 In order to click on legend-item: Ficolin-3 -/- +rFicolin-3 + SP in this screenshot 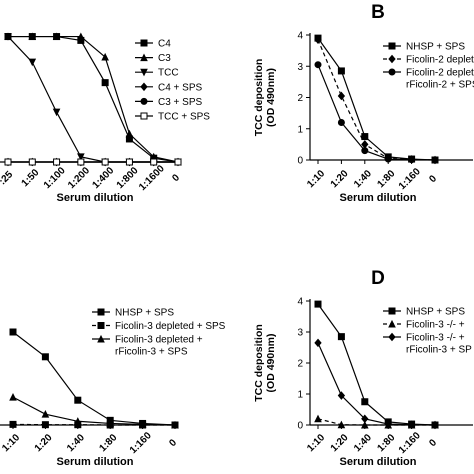, I will do `click(427, 344)`.